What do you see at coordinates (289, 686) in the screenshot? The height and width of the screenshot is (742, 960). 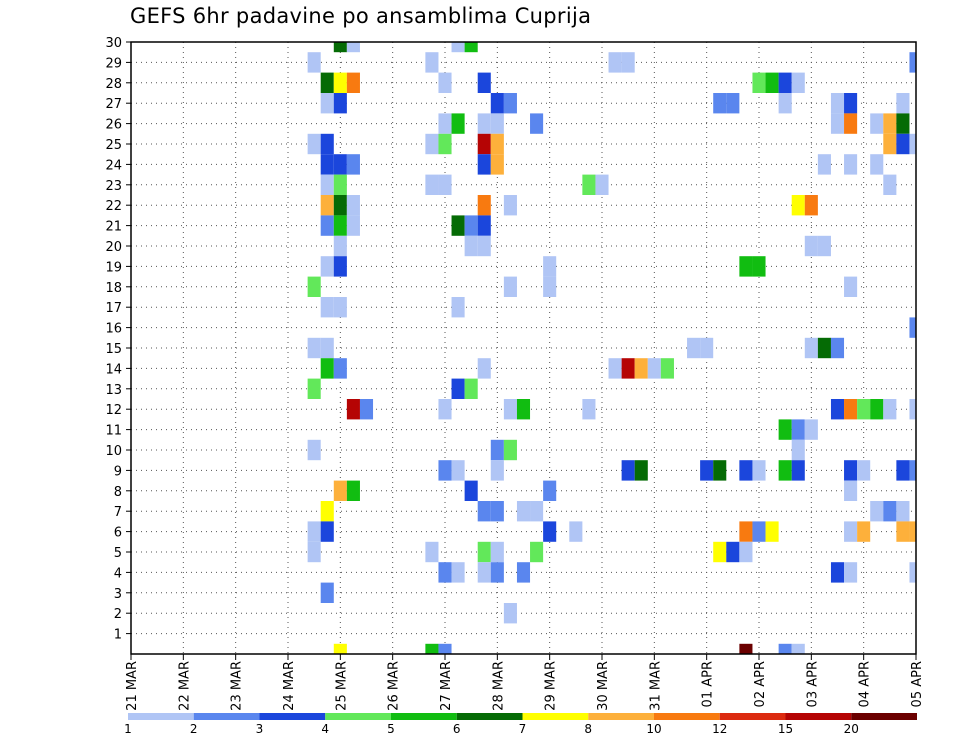 I see `x-tick-label: 24 MAR` at bounding box center [289, 686].